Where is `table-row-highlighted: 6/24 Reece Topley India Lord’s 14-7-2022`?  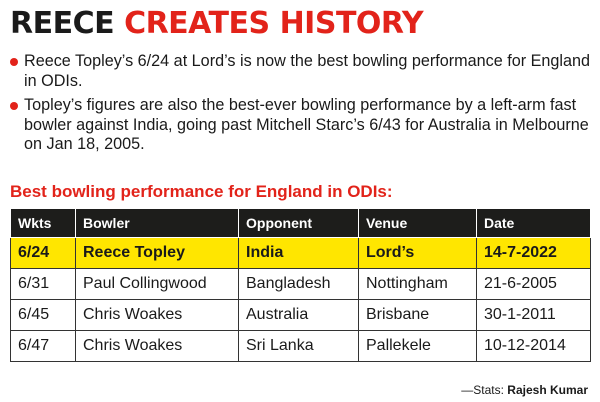 table-row-highlighted: 6/24 Reece Topley India Lord’s 14-7-2022 is located at coordinates (300, 253).